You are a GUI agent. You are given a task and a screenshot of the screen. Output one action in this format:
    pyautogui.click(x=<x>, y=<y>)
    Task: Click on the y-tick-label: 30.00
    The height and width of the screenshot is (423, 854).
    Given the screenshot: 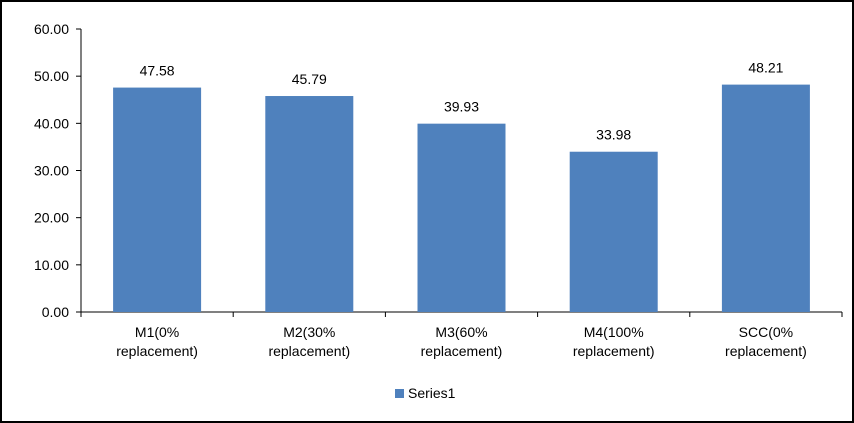 What is the action you would take?
    pyautogui.click(x=51, y=171)
    